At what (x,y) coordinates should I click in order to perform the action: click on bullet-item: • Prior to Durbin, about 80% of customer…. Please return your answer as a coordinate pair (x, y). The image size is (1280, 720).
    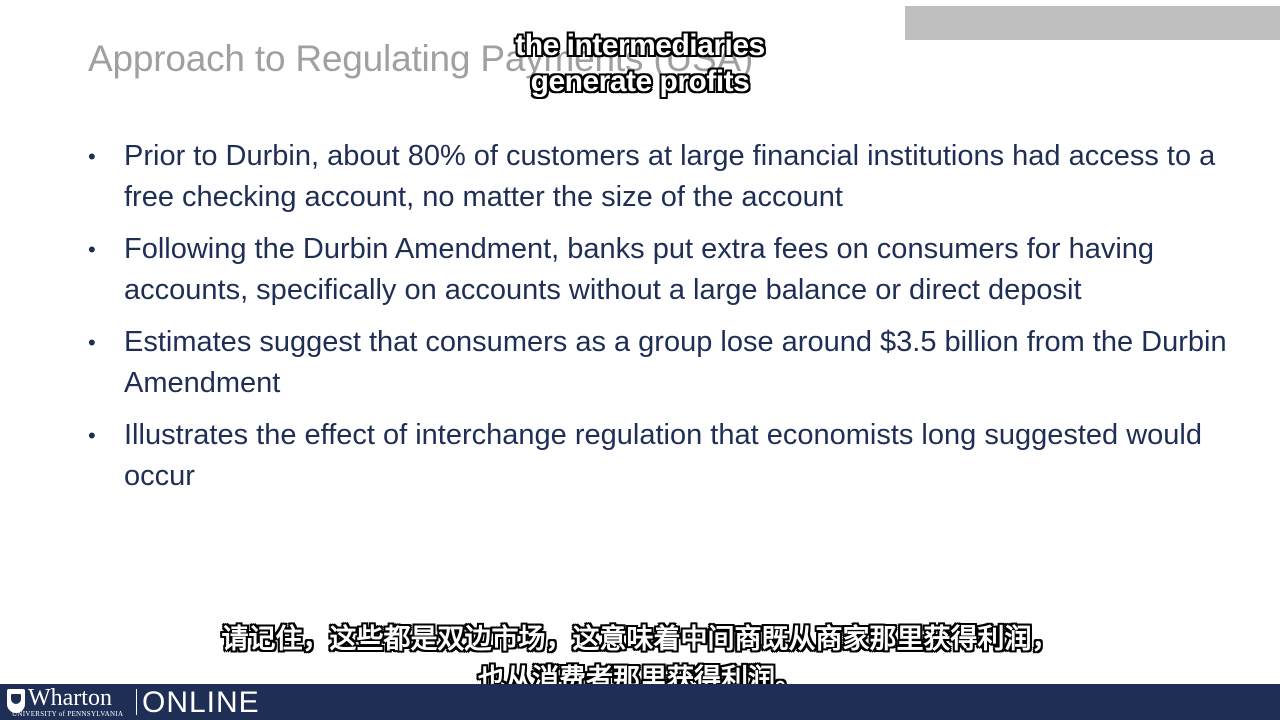
    Looking at the image, I should click on (658, 177).